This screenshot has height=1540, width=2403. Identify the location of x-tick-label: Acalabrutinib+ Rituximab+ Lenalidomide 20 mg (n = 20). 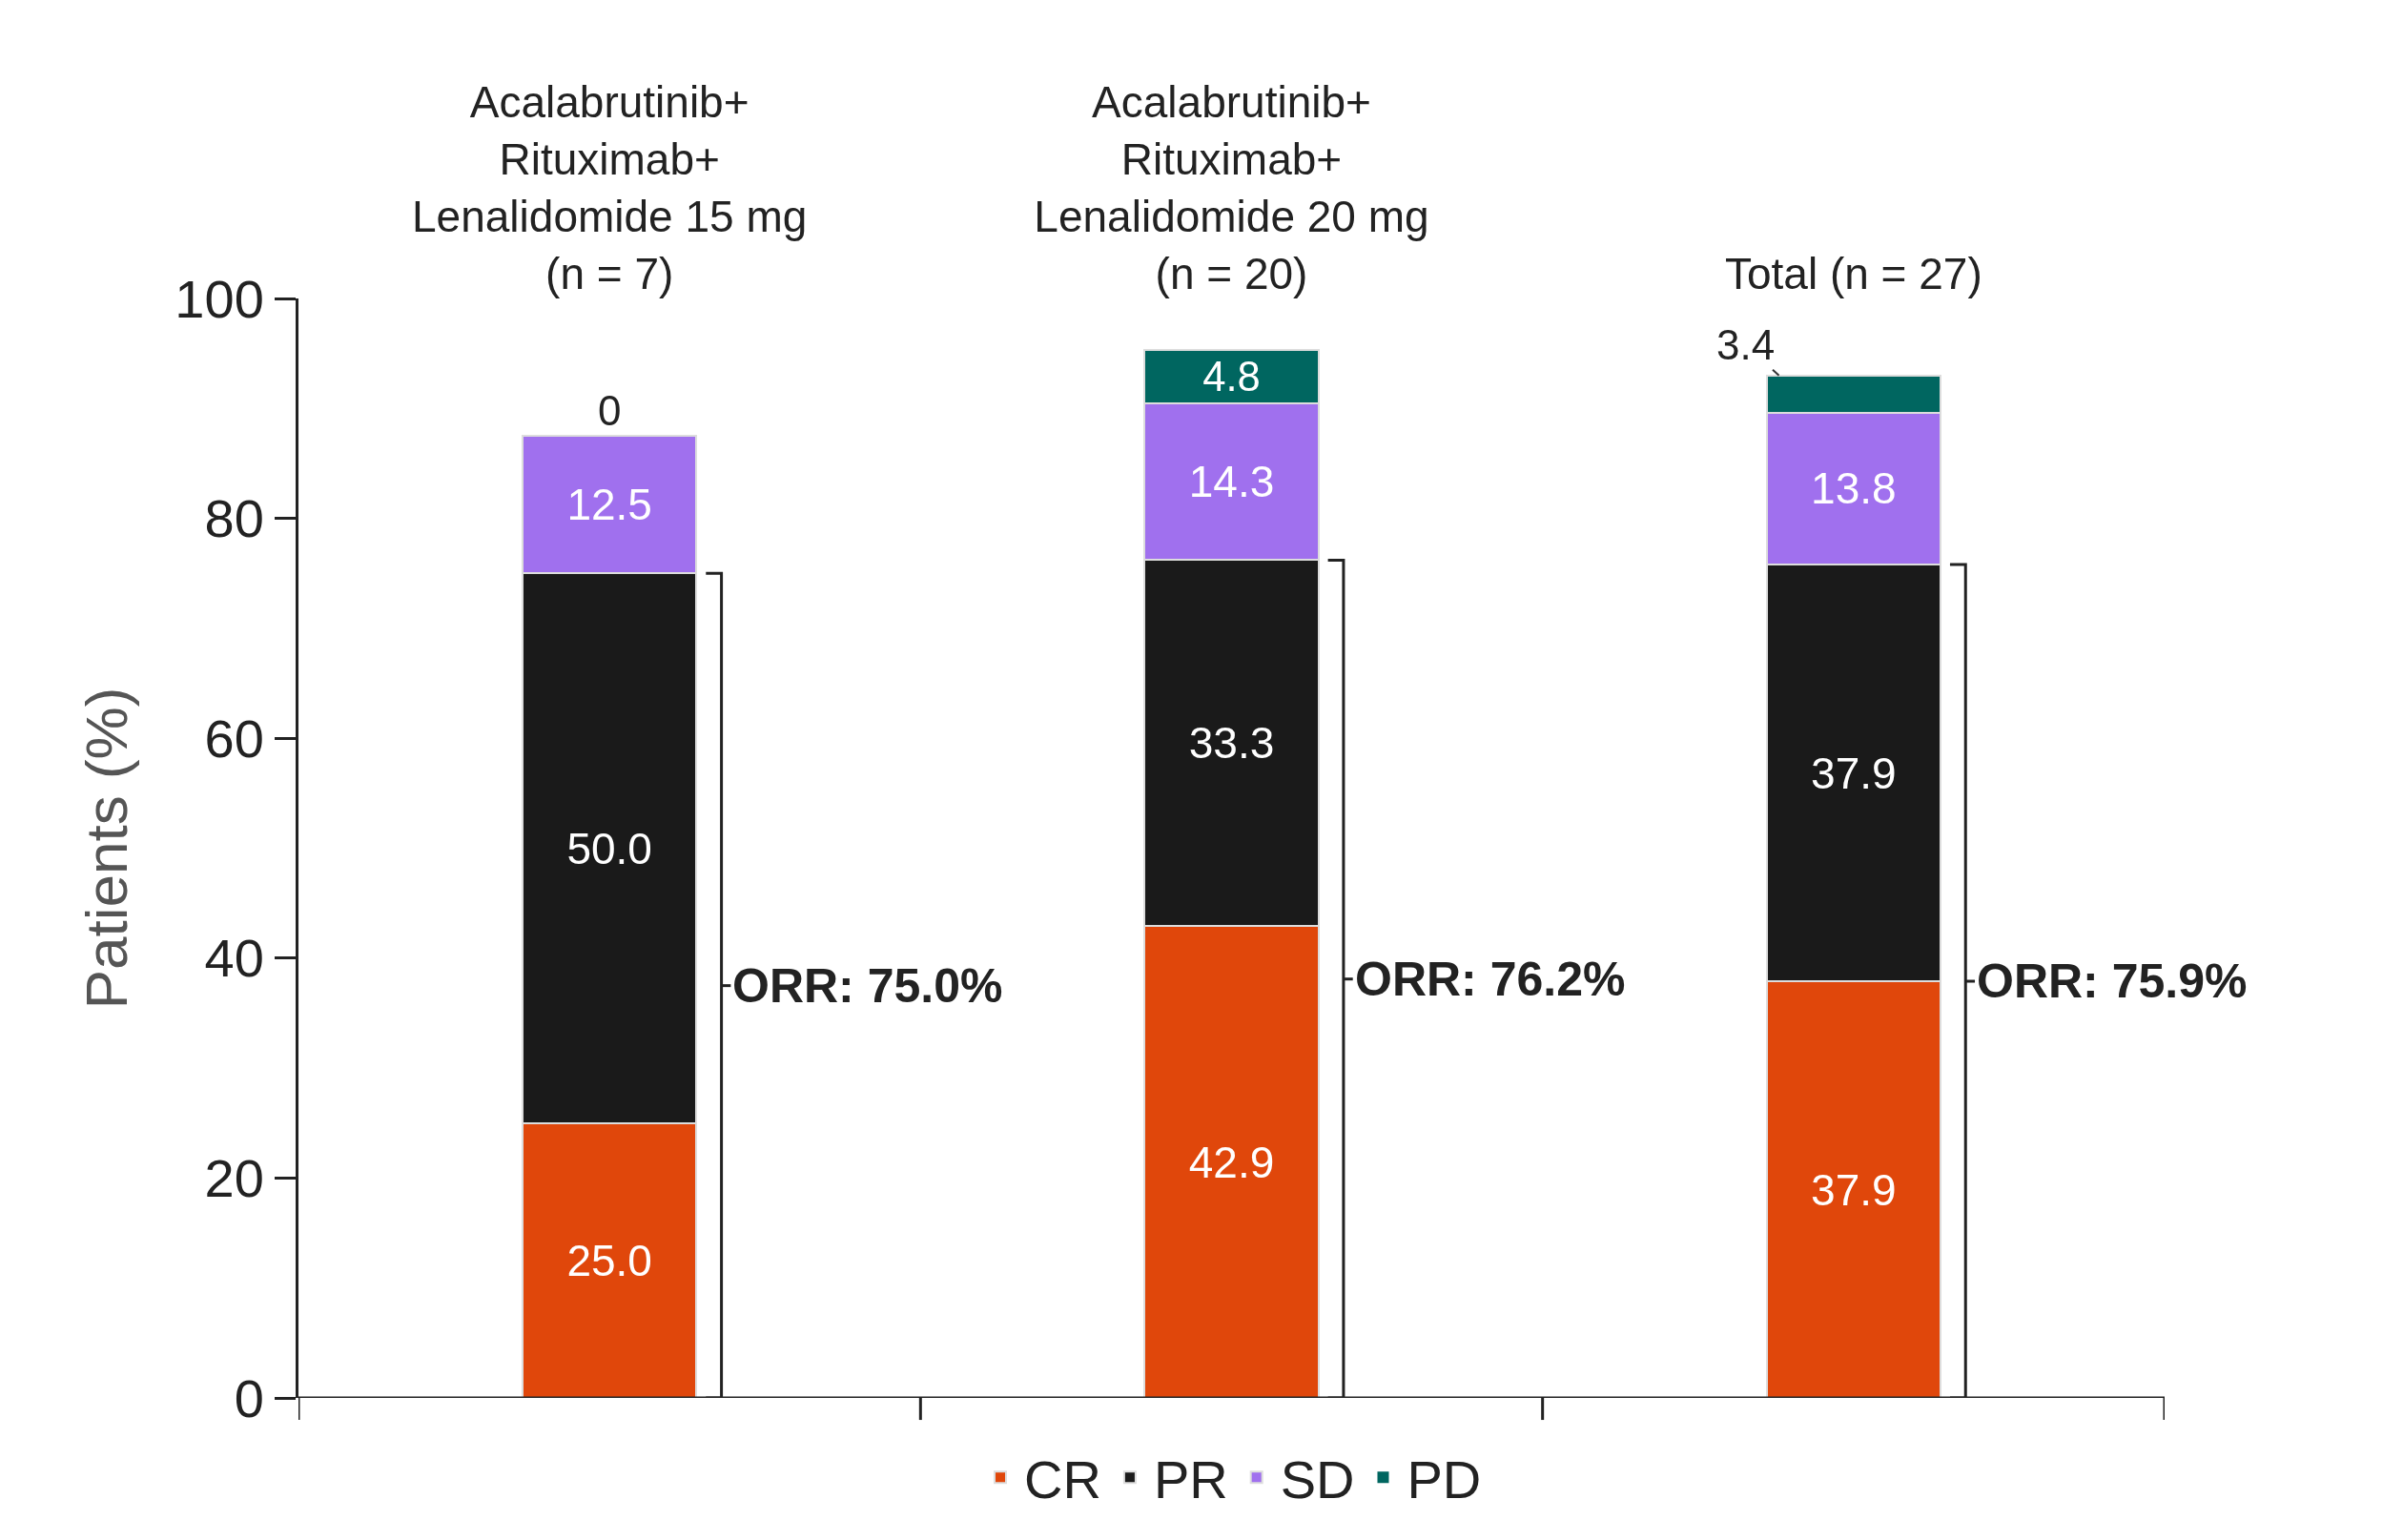
(1231, 187).